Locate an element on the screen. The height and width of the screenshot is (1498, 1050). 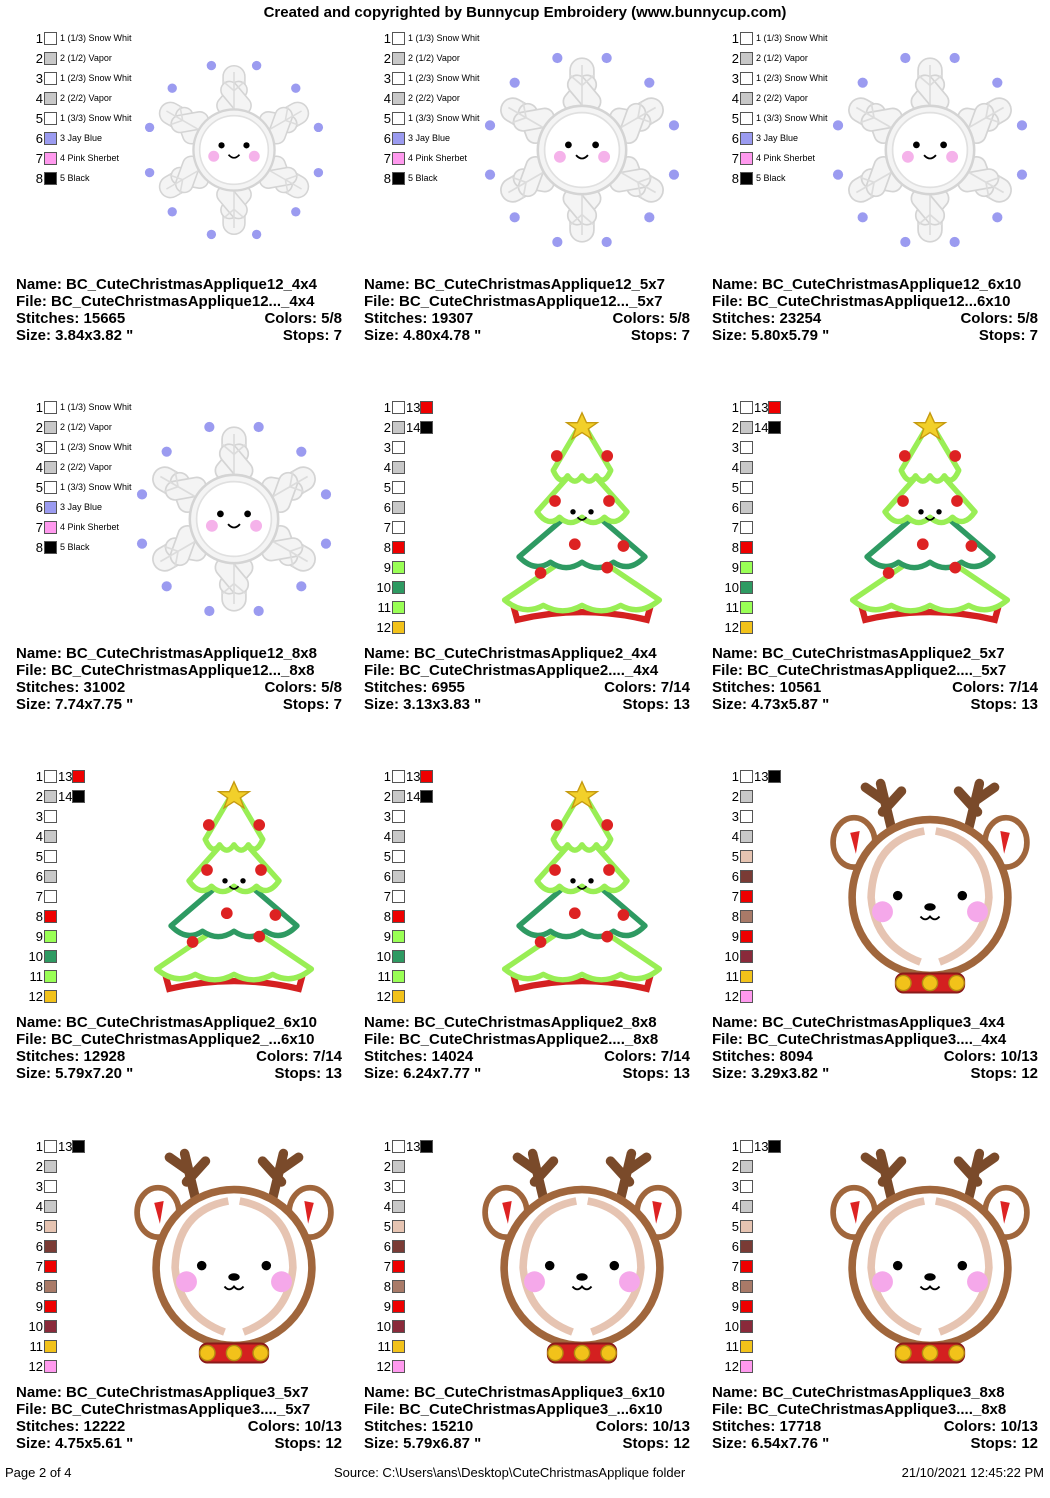
design-size: Size: 4.75x5.61 " is located at coordinates (75, 1443).